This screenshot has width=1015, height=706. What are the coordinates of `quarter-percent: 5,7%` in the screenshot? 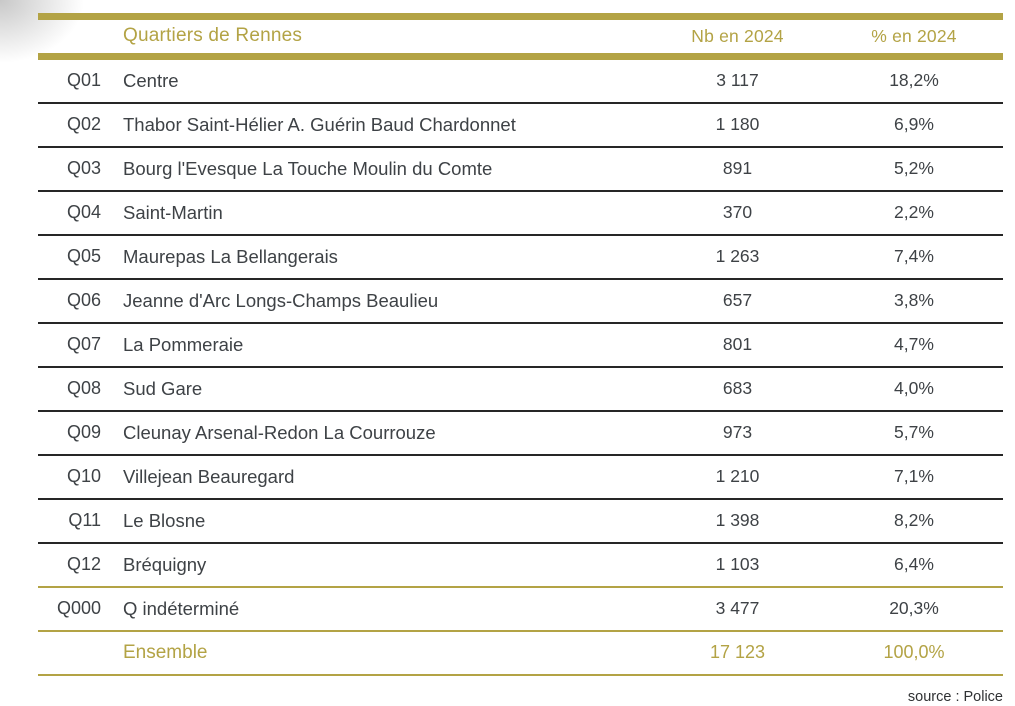 It's located at (914, 432).